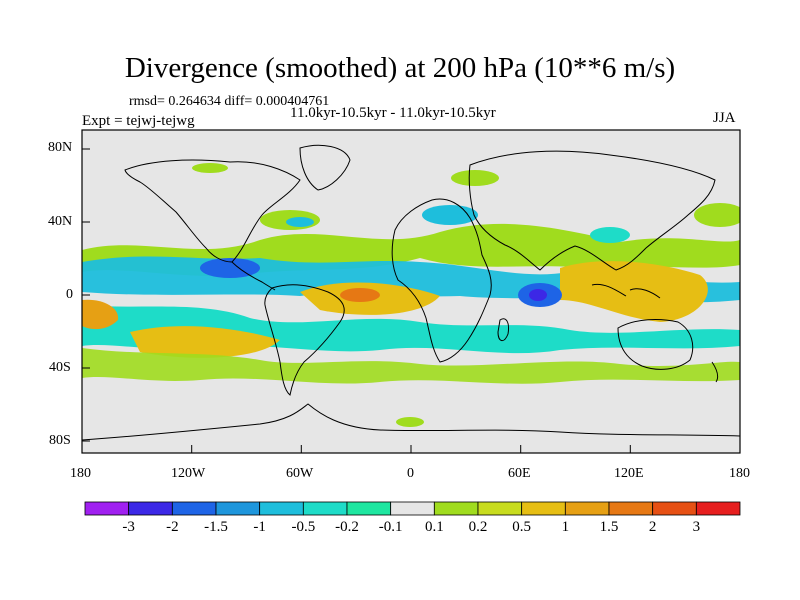 This screenshot has width=800, height=600. Describe the element at coordinates (300, 473) in the screenshot. I see `lon-label-60w: 60W` at that location.